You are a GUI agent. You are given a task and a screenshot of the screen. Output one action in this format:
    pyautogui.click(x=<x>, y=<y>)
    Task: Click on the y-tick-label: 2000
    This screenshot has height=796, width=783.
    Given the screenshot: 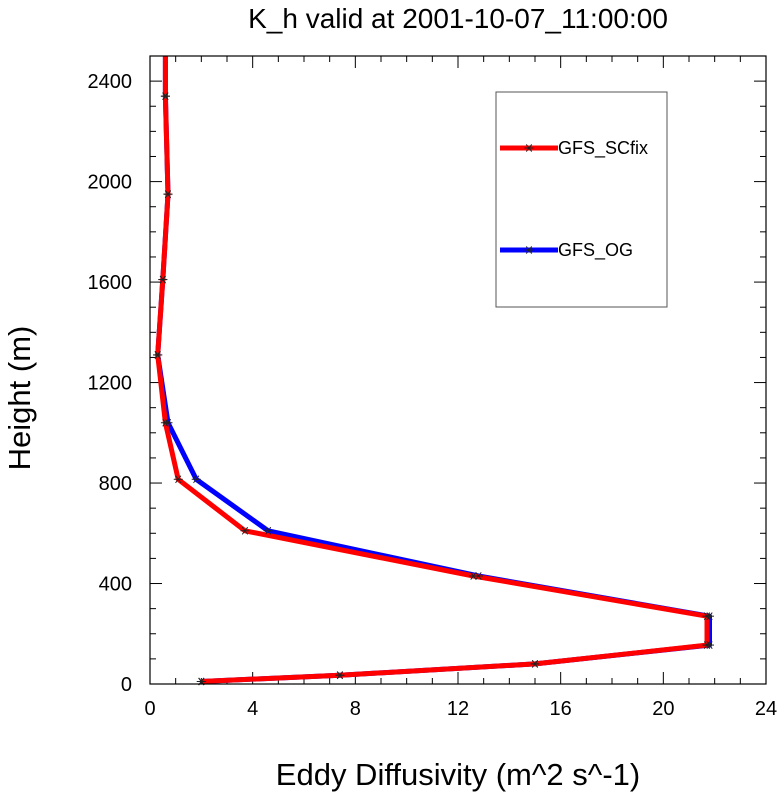 What is the action you would take?
    pyautogui.click(x=110, y=183)
    